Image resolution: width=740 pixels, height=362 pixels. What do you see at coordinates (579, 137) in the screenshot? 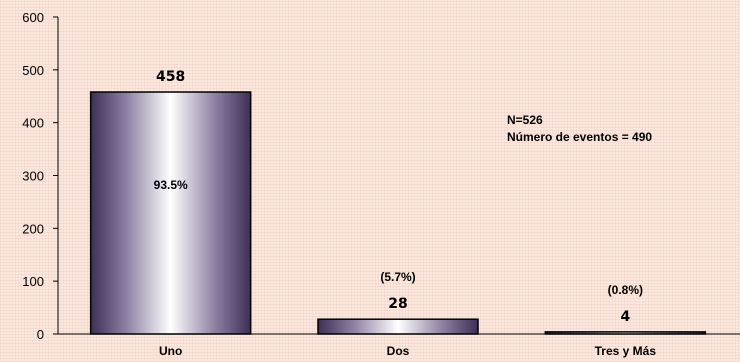
I see `annotation-text: Número de eventos = 490` at bounding box center [579, 137].